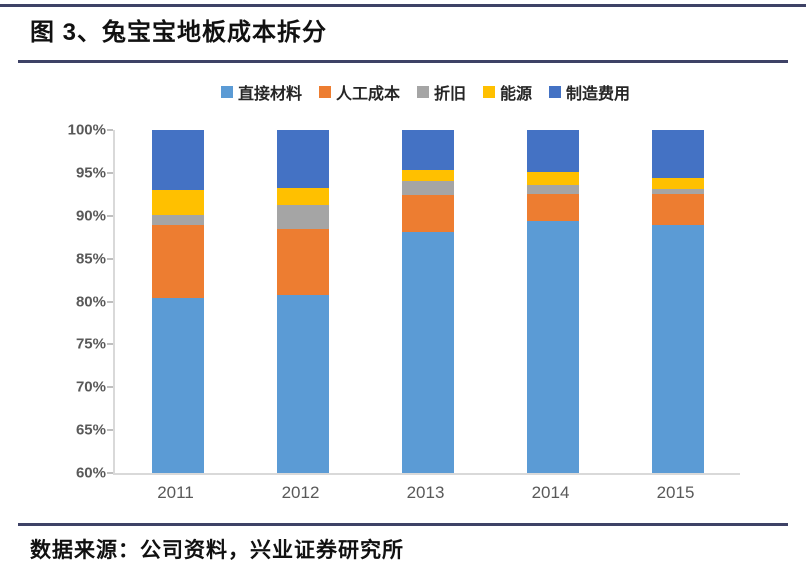  What do you see at coordinates (177, 160) in the screenshot?
I see `bar-segment-2011-制造费用` at bounding box center [177, 160].